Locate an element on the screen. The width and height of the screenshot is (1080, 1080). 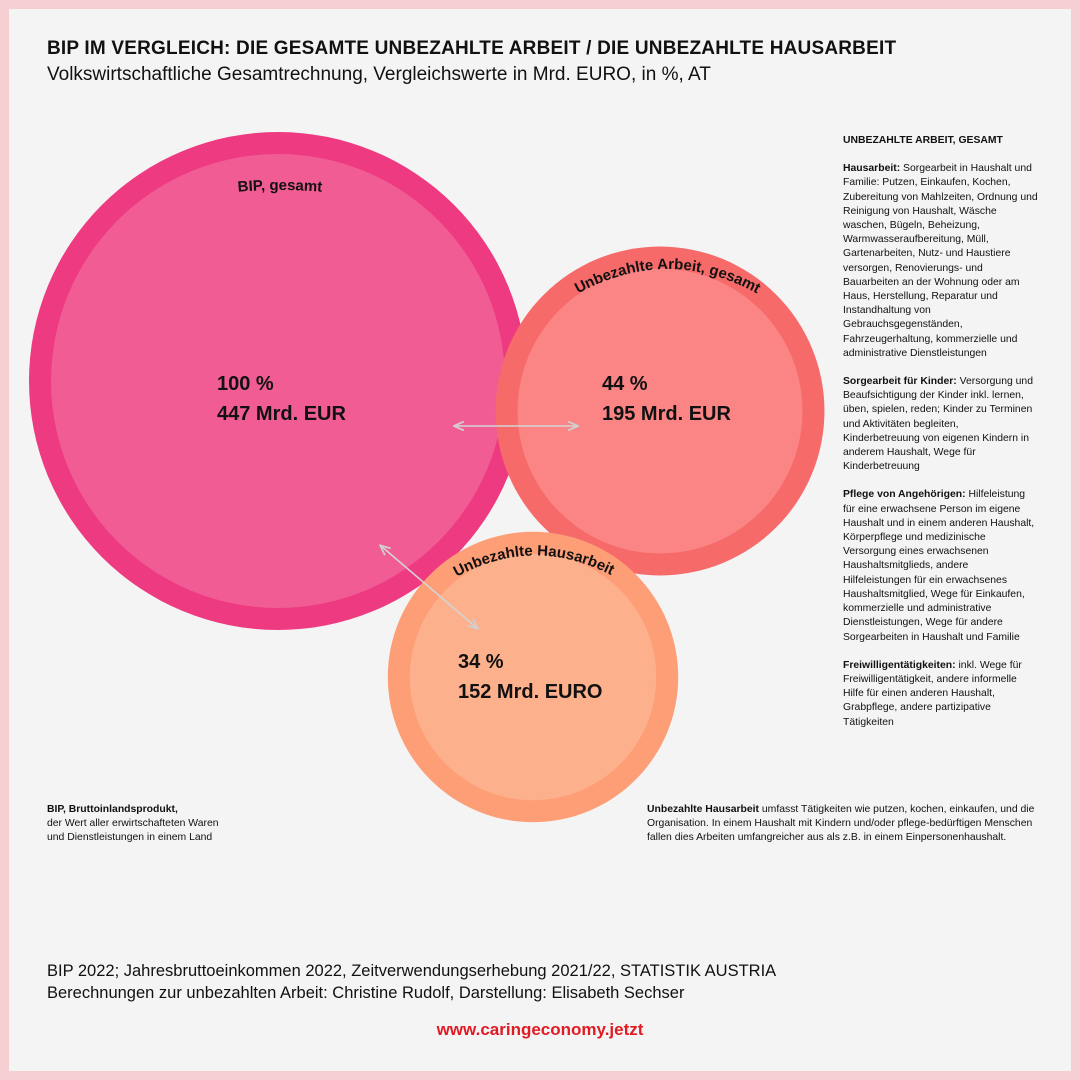
note-hausarbeit-term: Unbezahlte Hausarbeit is located at coordinates (703, 809).